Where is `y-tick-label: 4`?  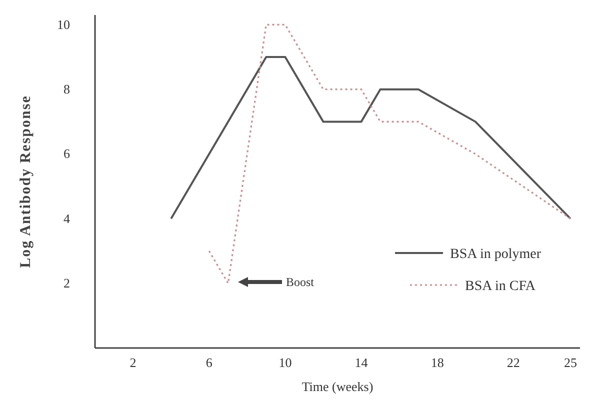 y-tick-label: 4 is located at coordinates (67, 218).